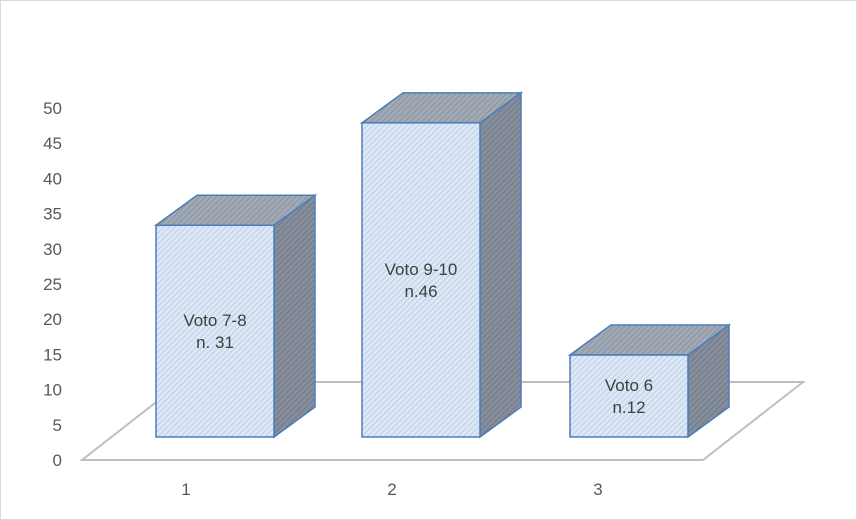 The height and width of the screenshot is (520, 857). Describe the element at coordinates (597, 489) in the screenshot. I see `x-tick-label: 3` at that location.